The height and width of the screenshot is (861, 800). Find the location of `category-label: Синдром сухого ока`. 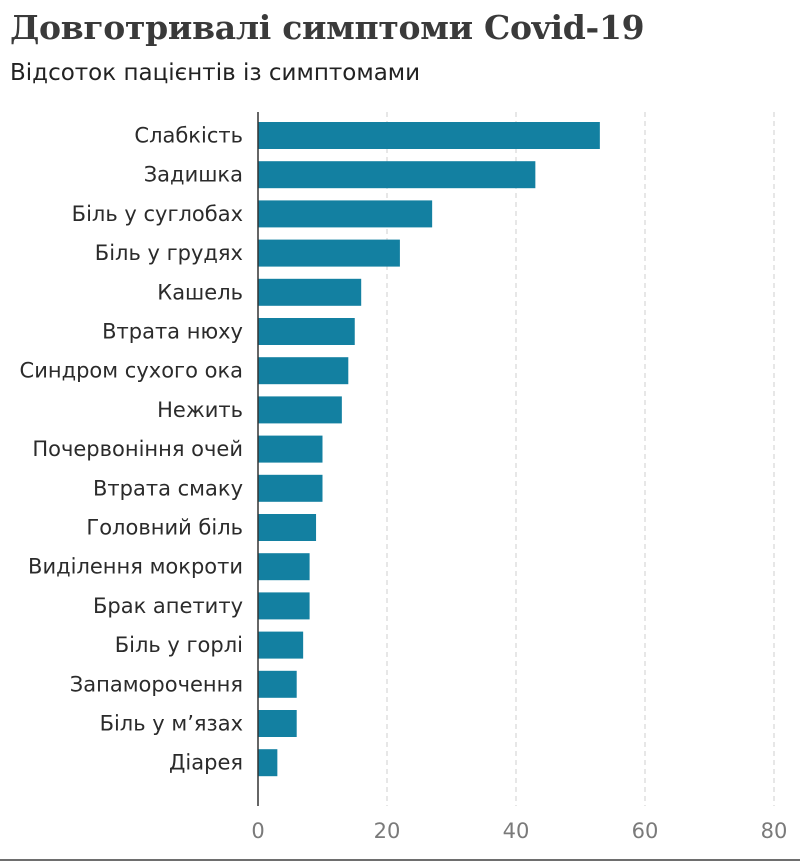

category-label: Синдром сухого ока is located at coordinates (131, 371).